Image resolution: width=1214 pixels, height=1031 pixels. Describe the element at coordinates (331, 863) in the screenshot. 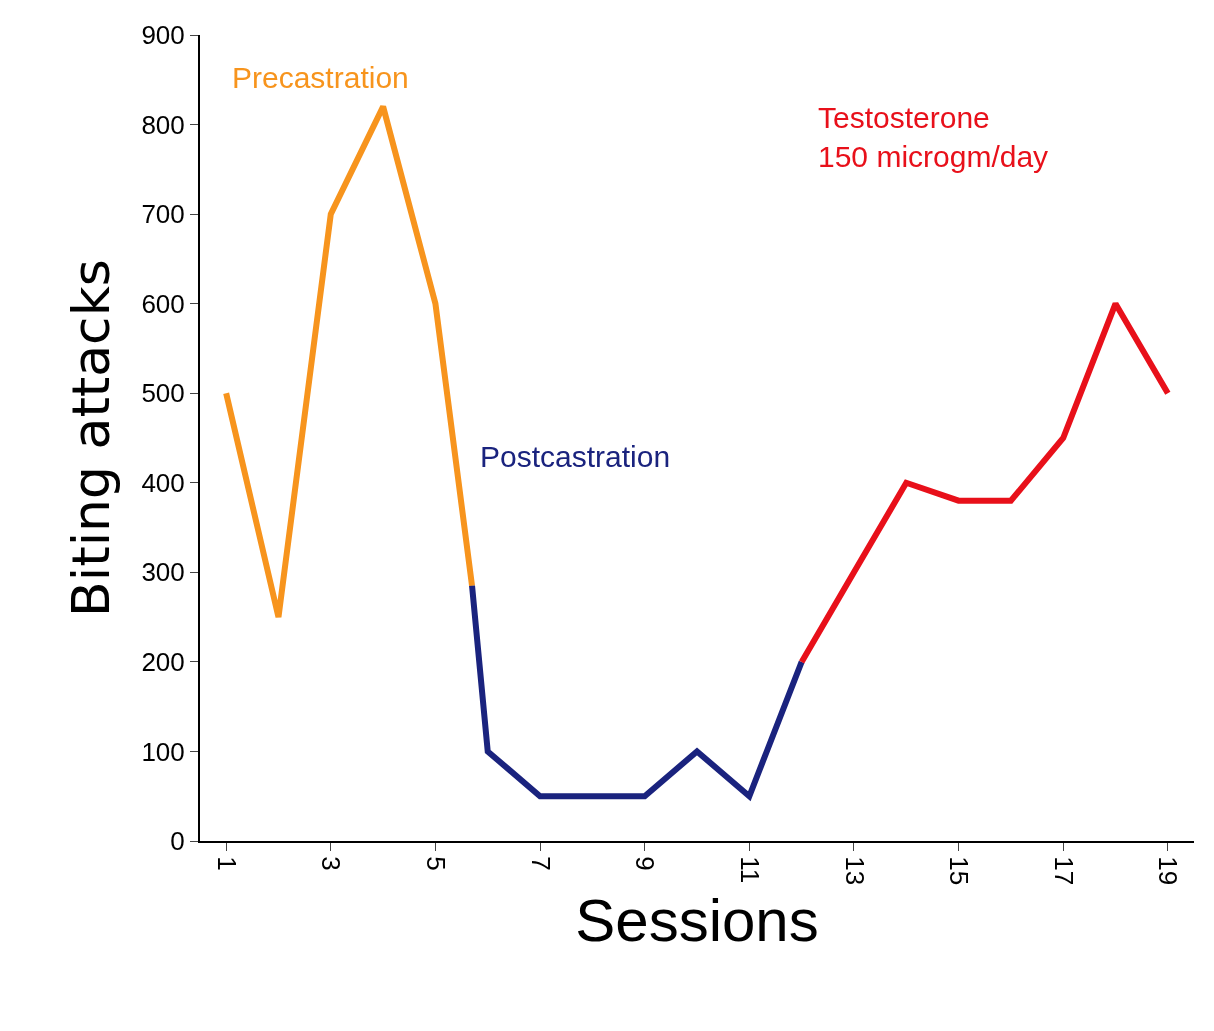

I see `x-tick-label: 3` at that location.